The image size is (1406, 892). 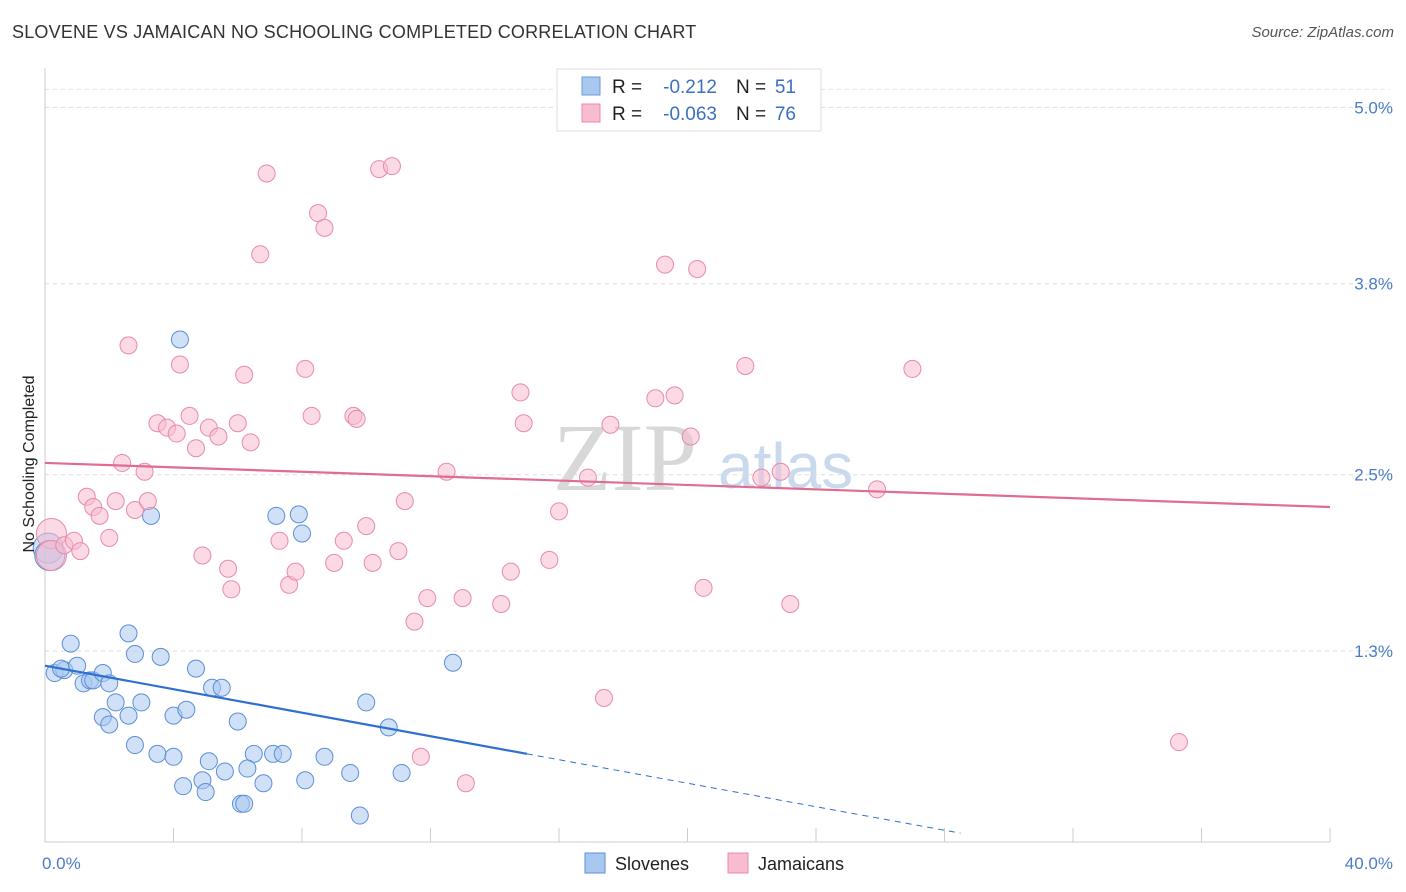 I want to click on series-legend-label-0: Slovenes, so click(x=652, y=864).